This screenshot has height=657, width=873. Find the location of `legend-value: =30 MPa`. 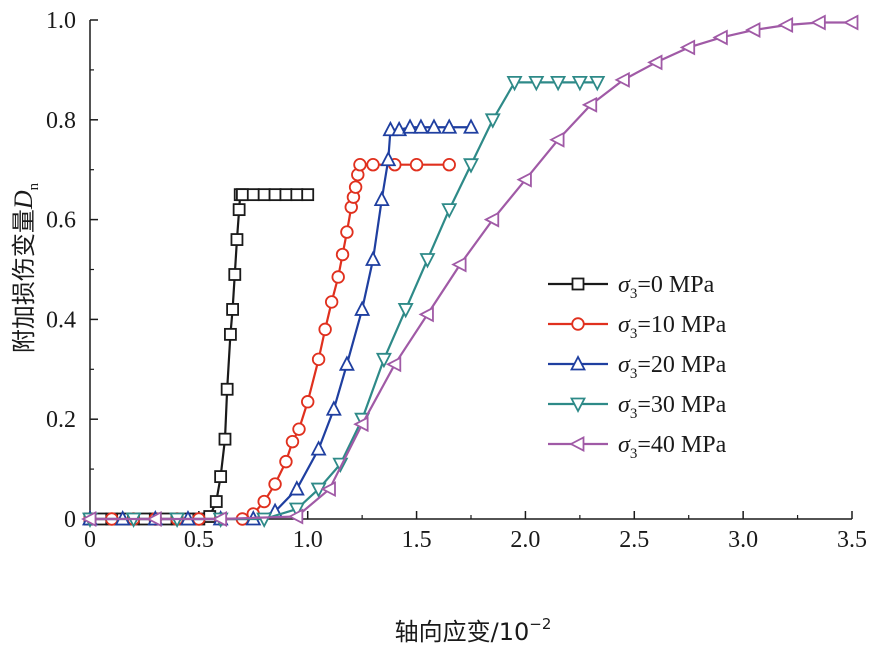

legend-value: =30 MPa is located at coordinates (681, 405).